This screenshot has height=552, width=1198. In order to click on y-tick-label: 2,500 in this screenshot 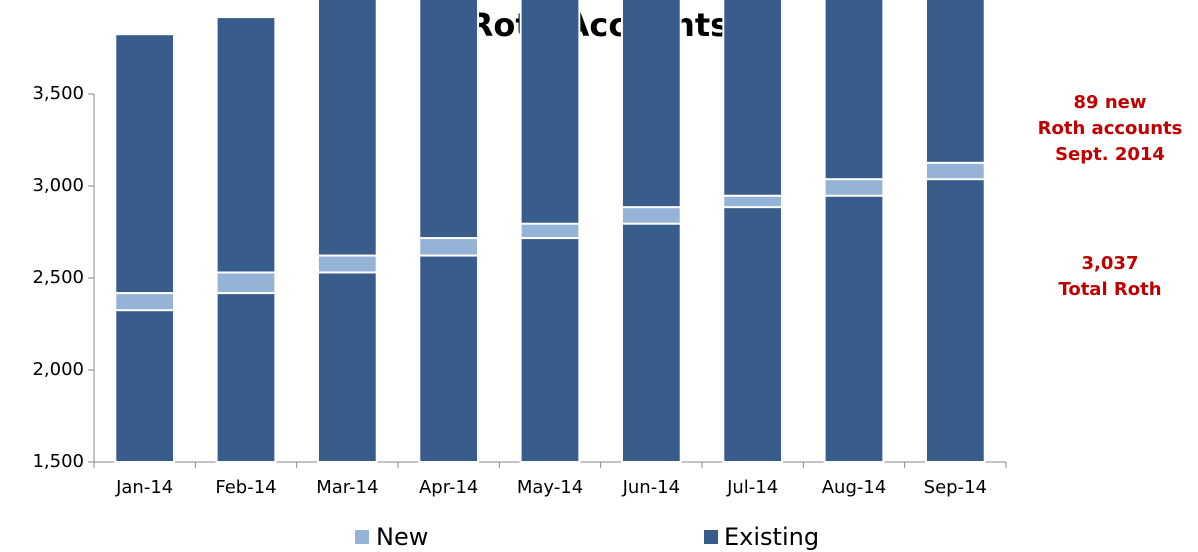, I will do `click(58, 277)`.